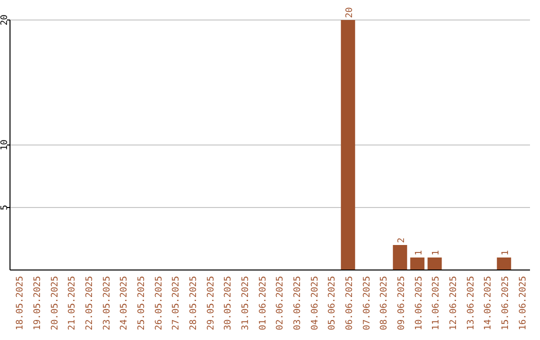  Describe the element at coordinates (298, 303) in the screenshot. I see `x-tick-label: 03.06.2025` at that location.